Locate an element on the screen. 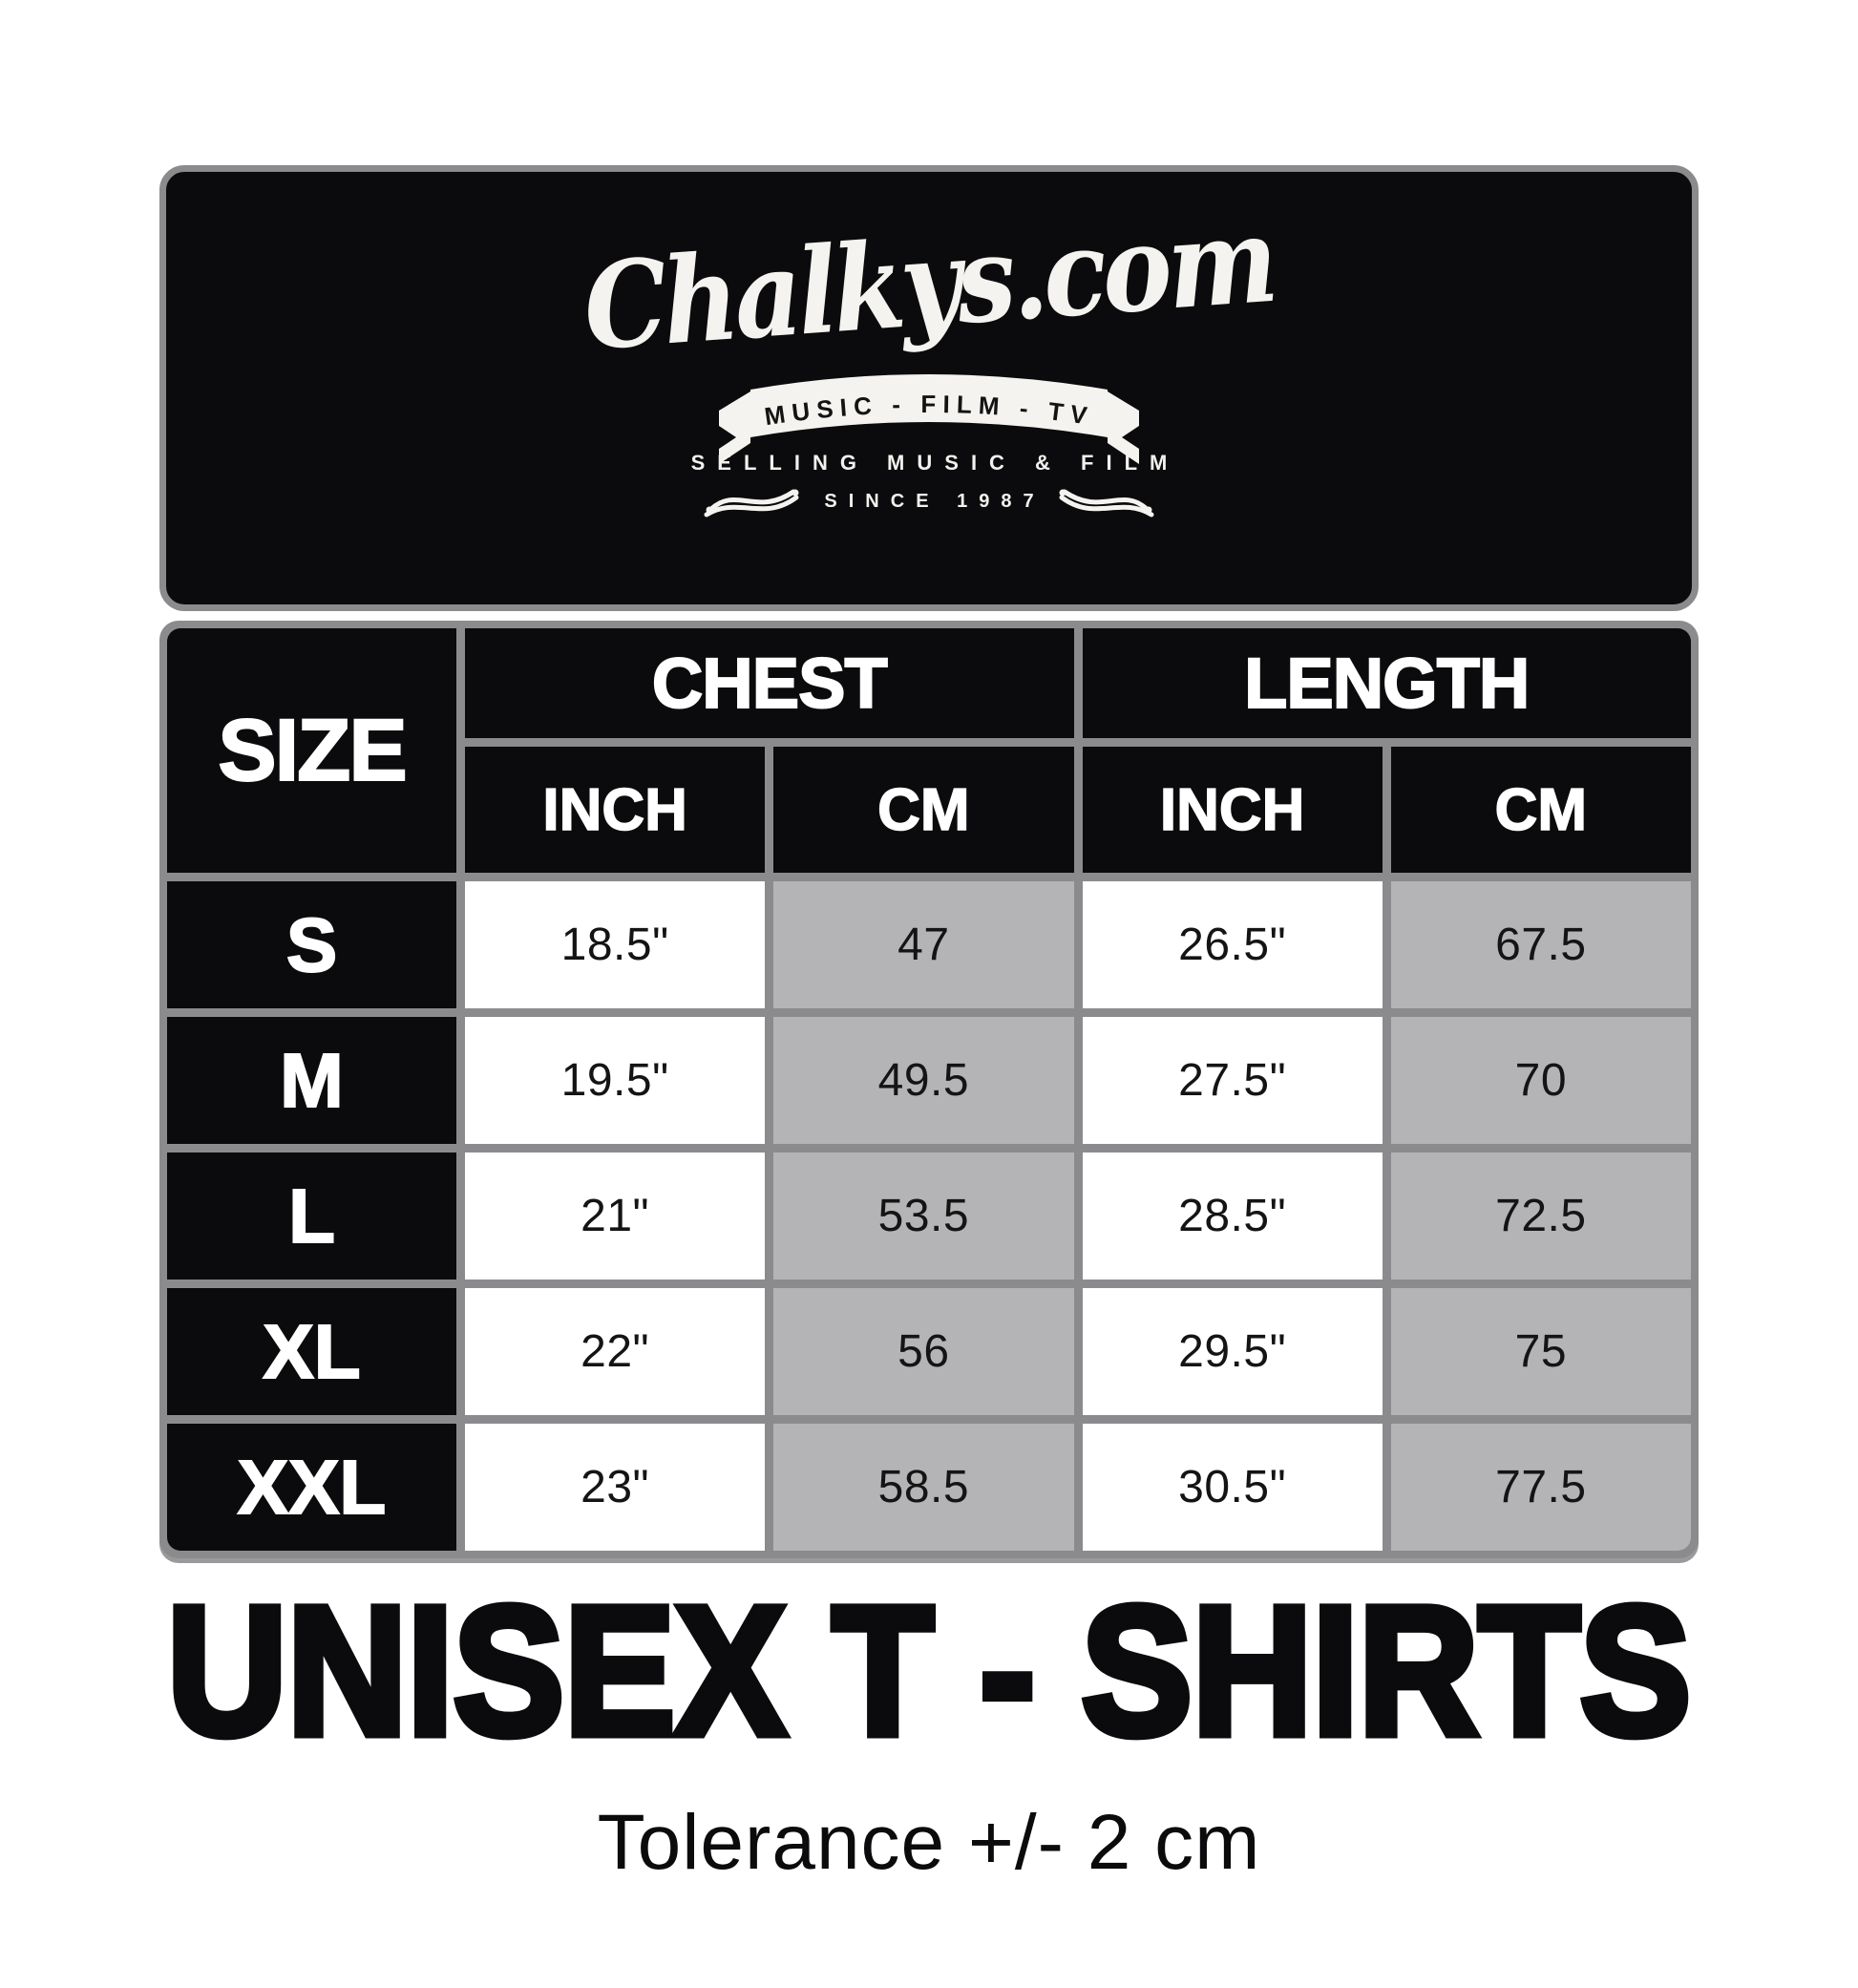 This screenshot has height=1988, width=1858. length-inch-value: 30.5" is located at coordinates (1232, 1487).